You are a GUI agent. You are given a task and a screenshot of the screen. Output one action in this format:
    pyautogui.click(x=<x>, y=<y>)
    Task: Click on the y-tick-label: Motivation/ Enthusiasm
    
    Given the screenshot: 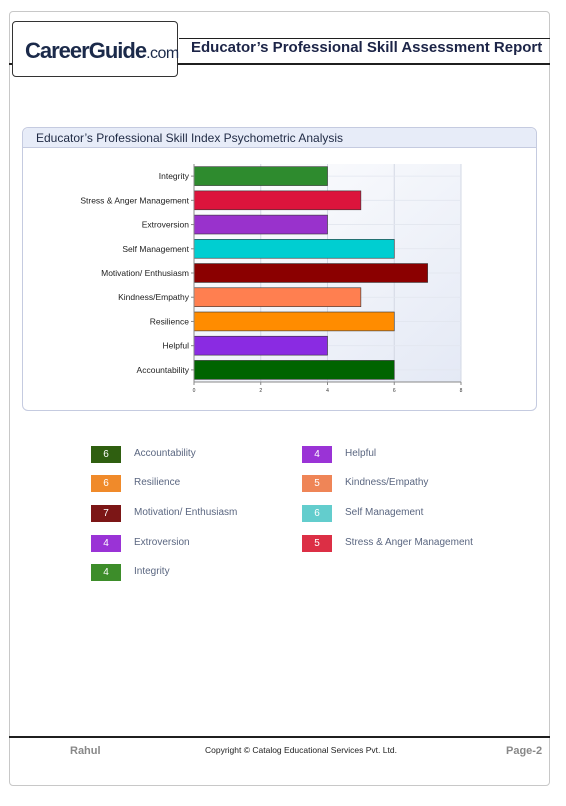 What is the action you would take?
    pyautogui.click(x=145, y=273)
    